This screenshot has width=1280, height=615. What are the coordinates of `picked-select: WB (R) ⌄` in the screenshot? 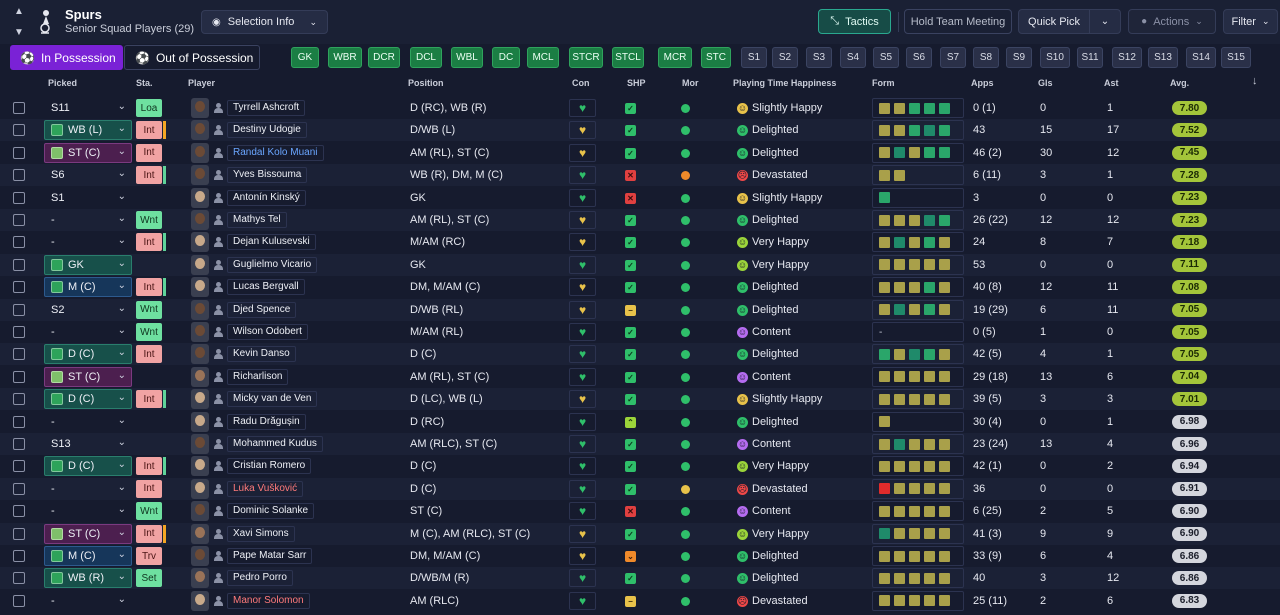 It's located at (88, 578).